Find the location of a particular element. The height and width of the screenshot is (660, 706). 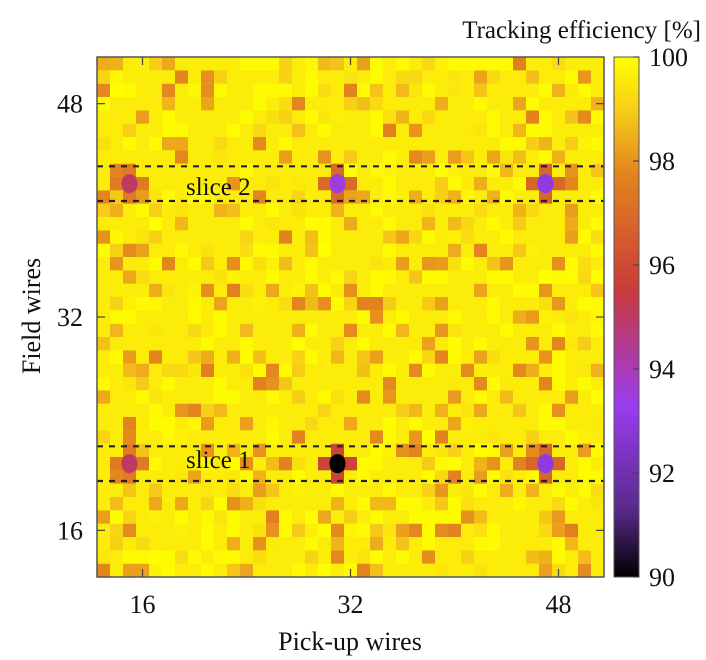

colorbar-ticks: 90 92 94 96 98 100 is located at coordinates (660, 317).